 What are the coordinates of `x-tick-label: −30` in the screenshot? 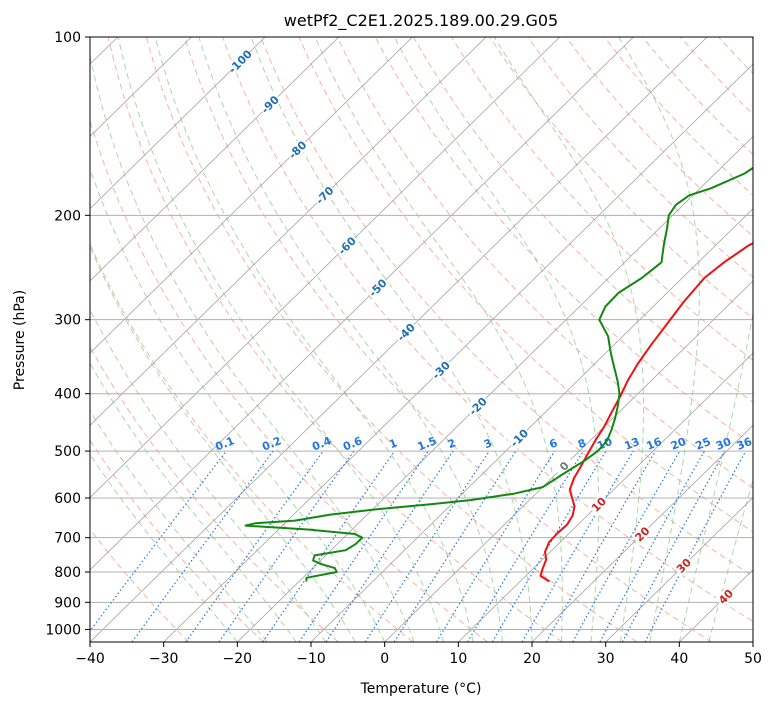 It's located at (164, 659).